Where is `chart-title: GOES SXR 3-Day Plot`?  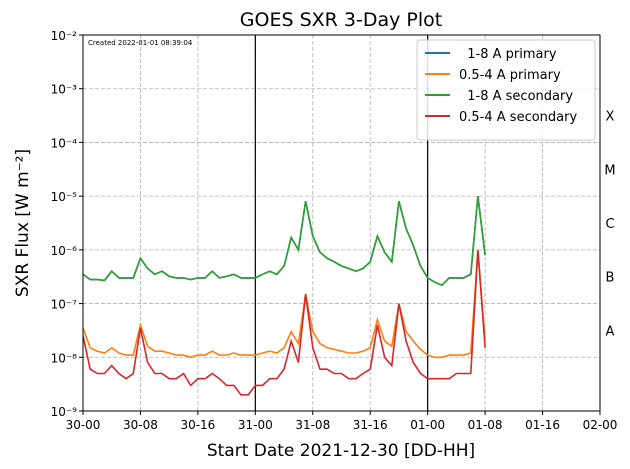
chart-title: GOES SXR 3-Day Plot is located at coordinates (341, 20).